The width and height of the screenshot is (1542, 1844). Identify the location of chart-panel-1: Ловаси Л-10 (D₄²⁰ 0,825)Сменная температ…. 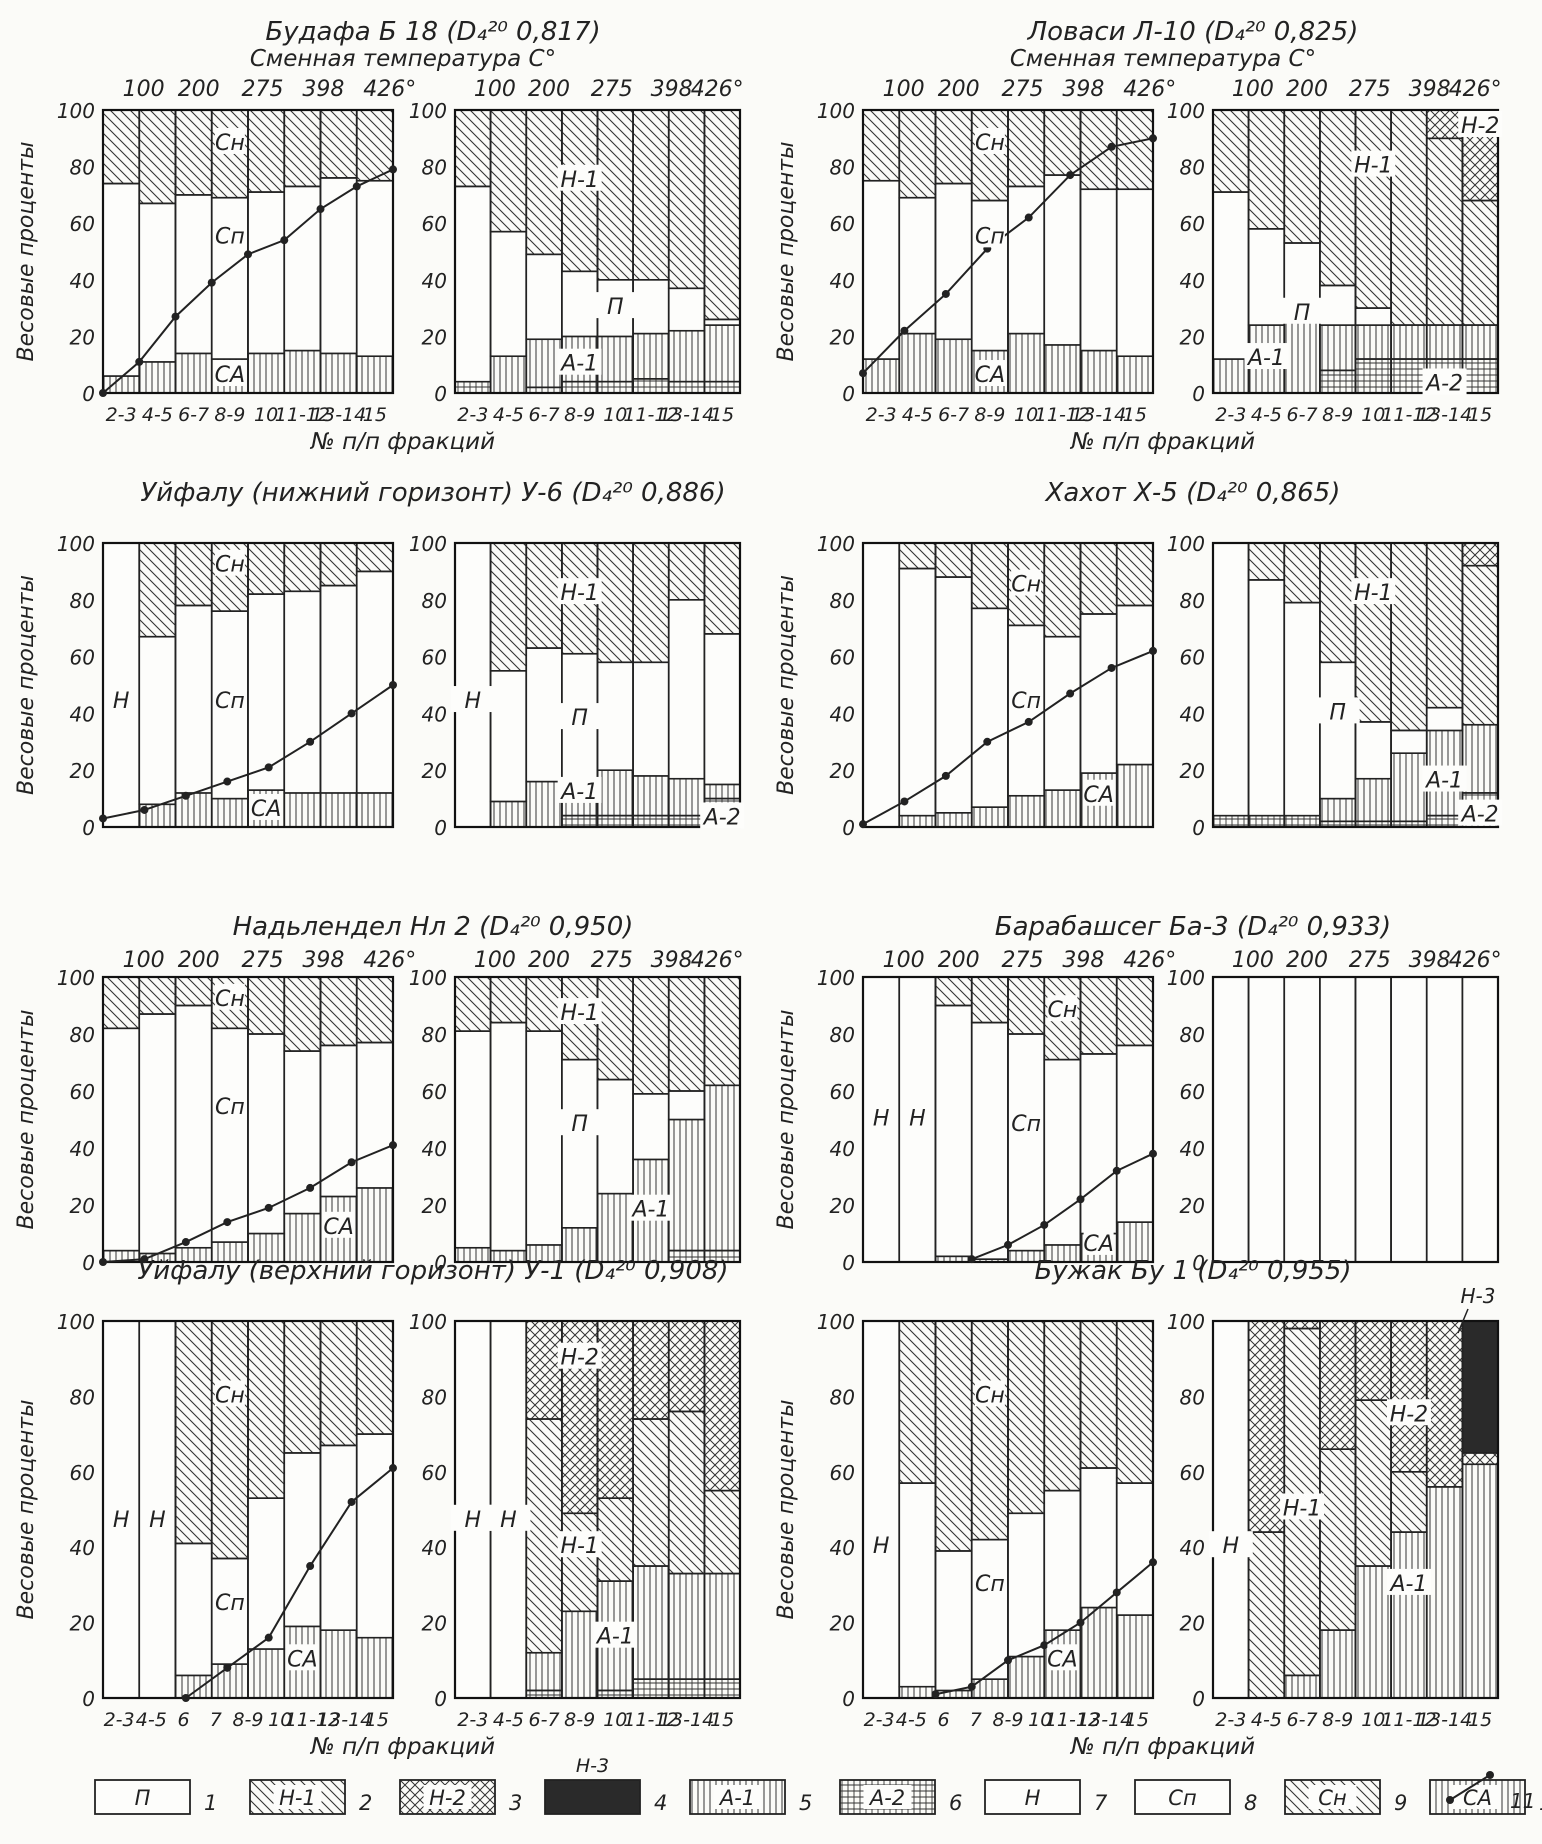
(1138, 236).